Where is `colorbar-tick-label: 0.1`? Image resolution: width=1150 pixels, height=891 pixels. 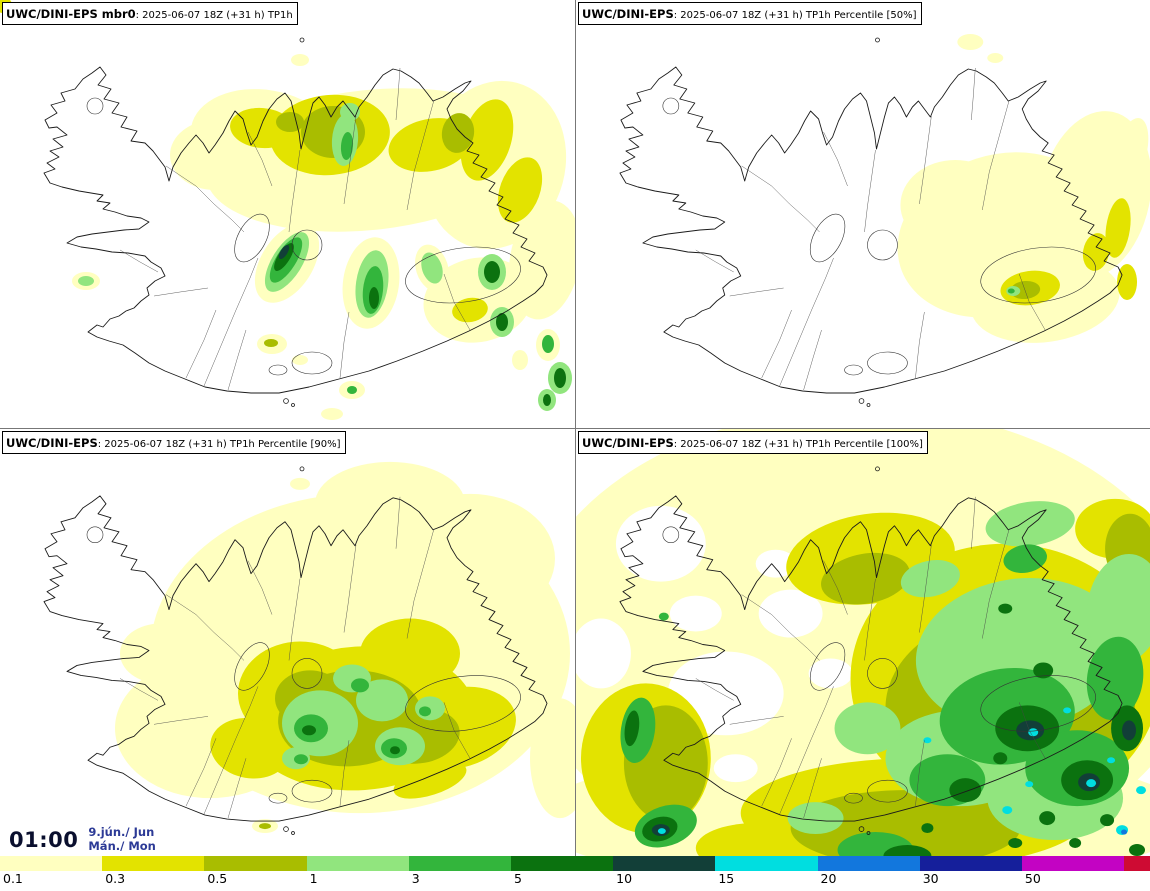 colorbar-tick-label: 0.1 is located at coordinates (13, 878).